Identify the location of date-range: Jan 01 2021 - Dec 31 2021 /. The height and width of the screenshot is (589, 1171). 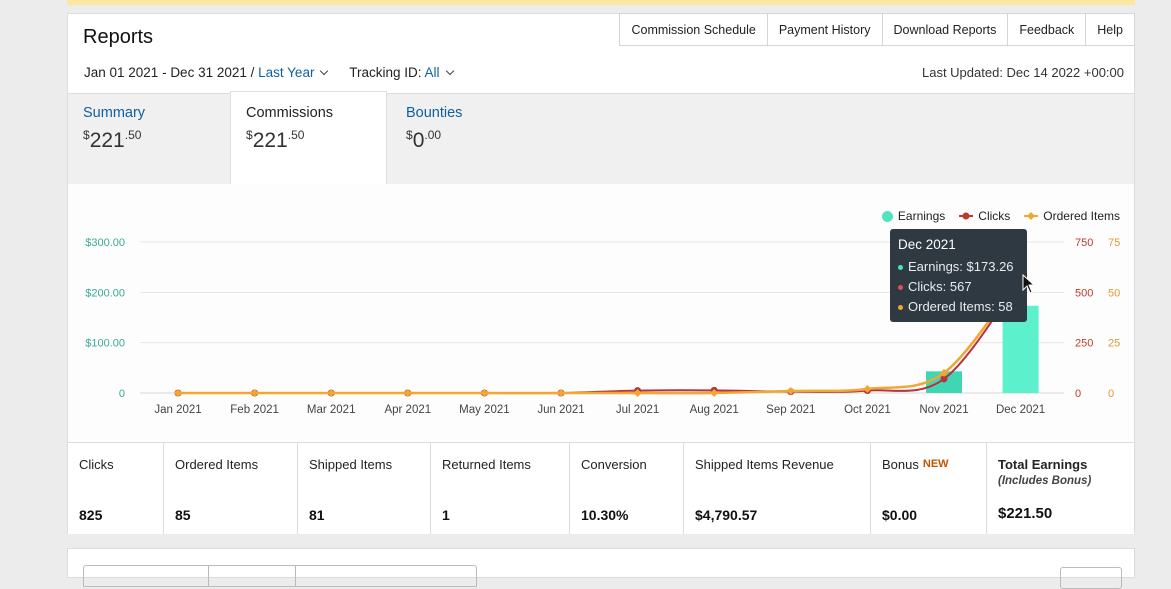
(169, 72).